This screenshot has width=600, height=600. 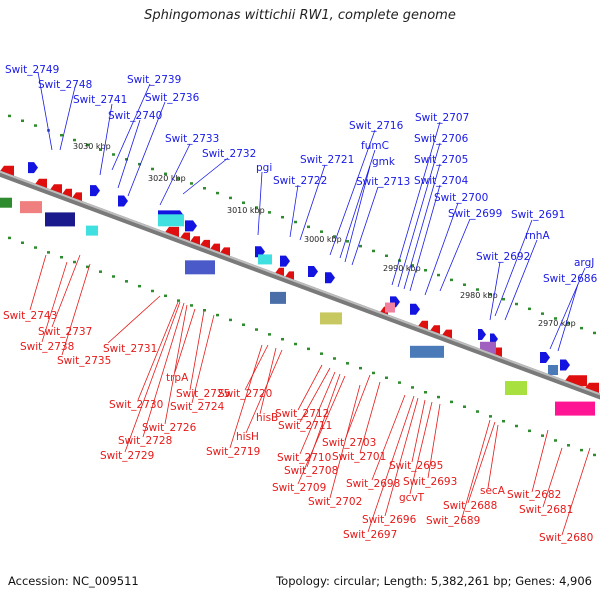 What do you see at coordinates (570, 279) in the screenshot?
I see `gene-label-forward: Swit_2686` at bounding box center [570, 279].